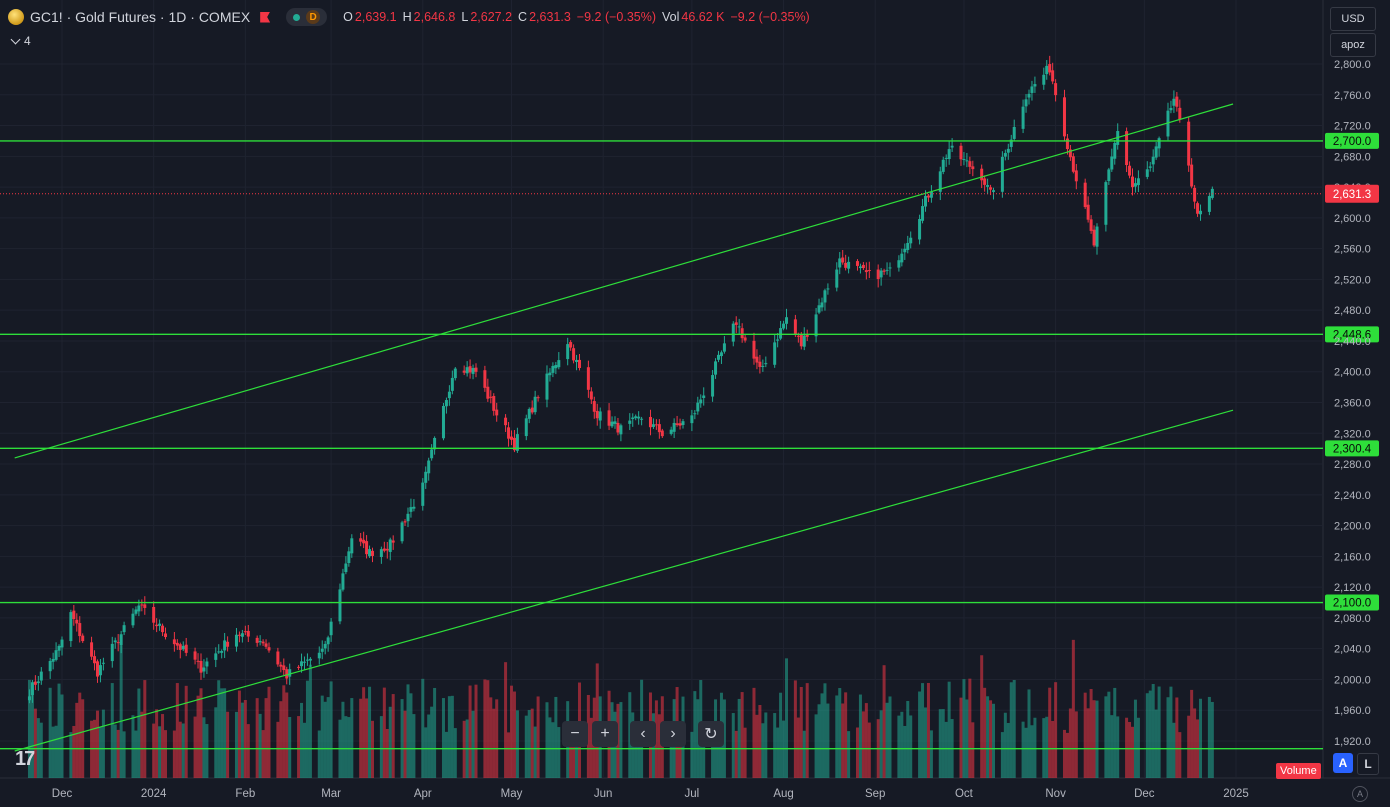  What do you see at coordinates (673, 734) in the screenshot?
I see `scroll-right-button: ›` at bounding box center [673, 734].